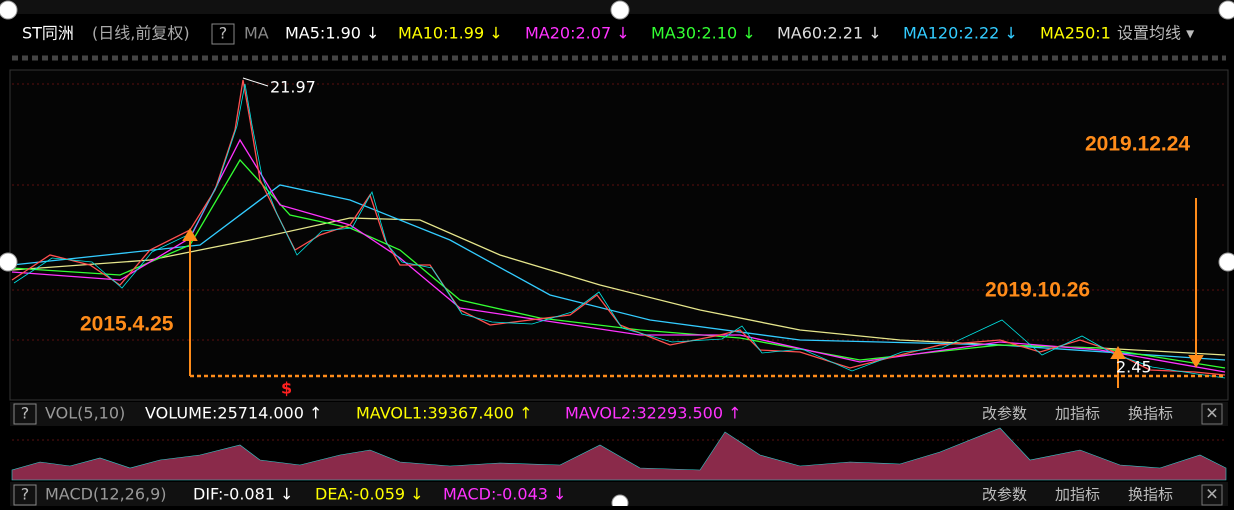  Describe the element at coordinates (577, 33) in the screenshot. I see `ma-item: MA20:2.07 ↓` at that location.